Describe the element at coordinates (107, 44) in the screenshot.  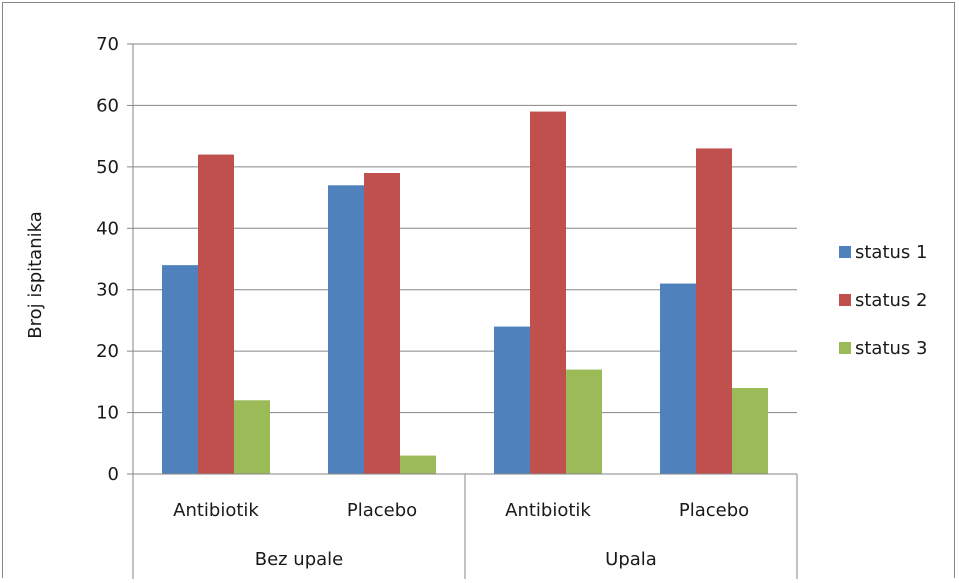
I see `y-tick-label: 70` at that location.